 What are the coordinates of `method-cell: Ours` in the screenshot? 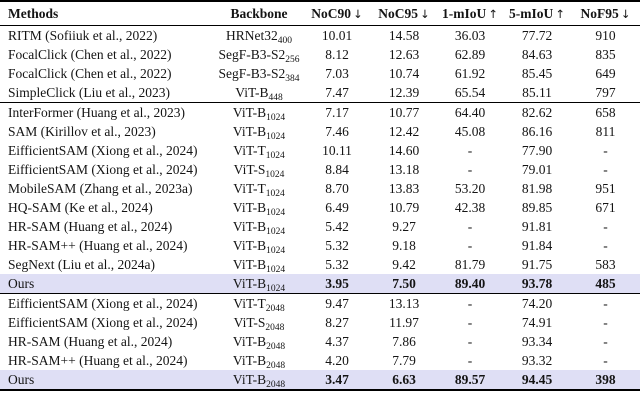 It's located at (107, 380).